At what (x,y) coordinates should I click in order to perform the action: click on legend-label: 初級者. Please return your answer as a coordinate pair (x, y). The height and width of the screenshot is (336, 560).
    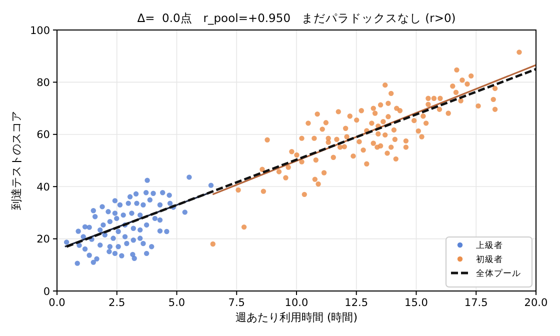
    Looking at the image, I should click on (489, 259).